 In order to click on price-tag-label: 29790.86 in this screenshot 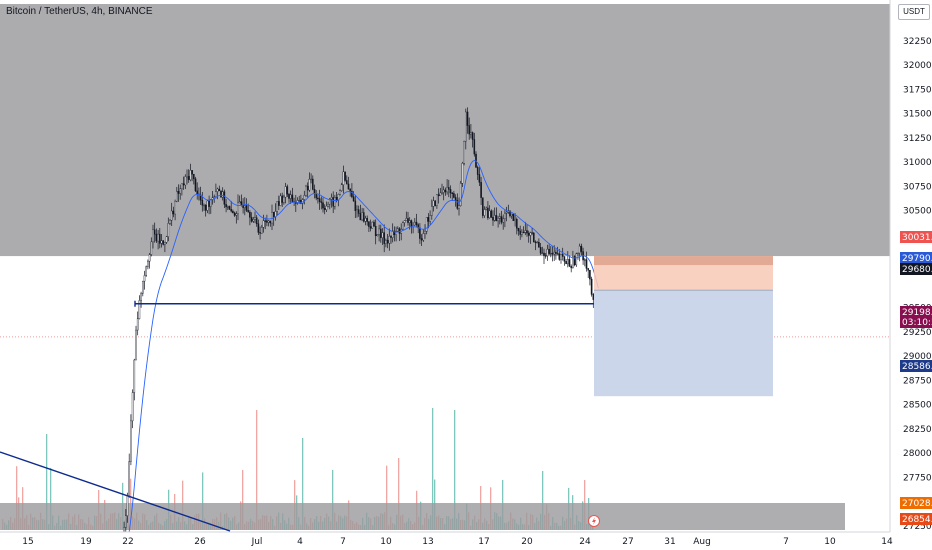, I will do `click(917, 259)`.